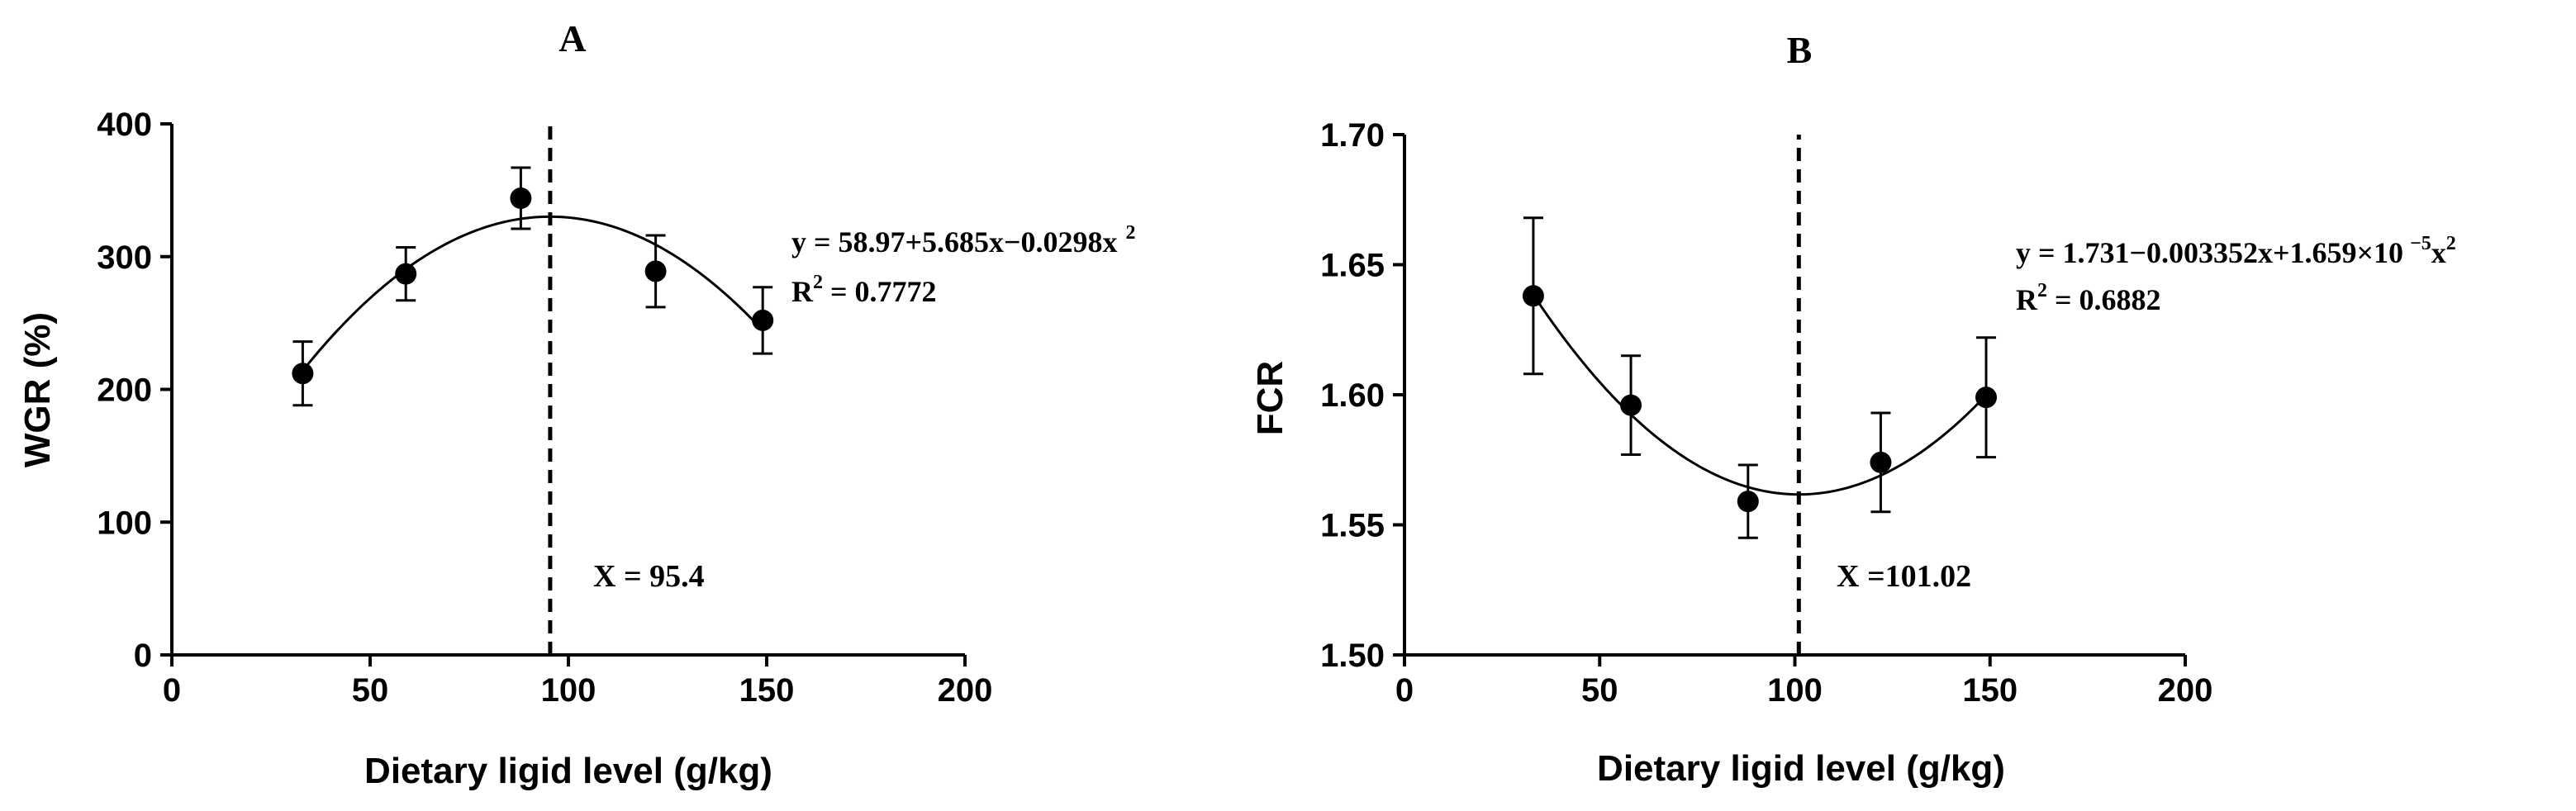 Image resolution: width=2576 pixels, height=811 pixels. Describe the element at coordinates (1352, 266) in the screenshot. I see `y-tick-label: 1.65` at that location.